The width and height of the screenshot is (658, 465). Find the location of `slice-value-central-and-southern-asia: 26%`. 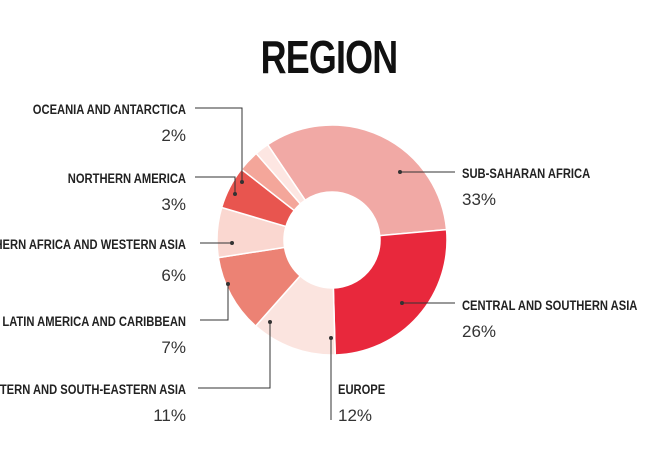

slice-value-central-and-southern-asia: 26% is located at coordinates (479, 331).